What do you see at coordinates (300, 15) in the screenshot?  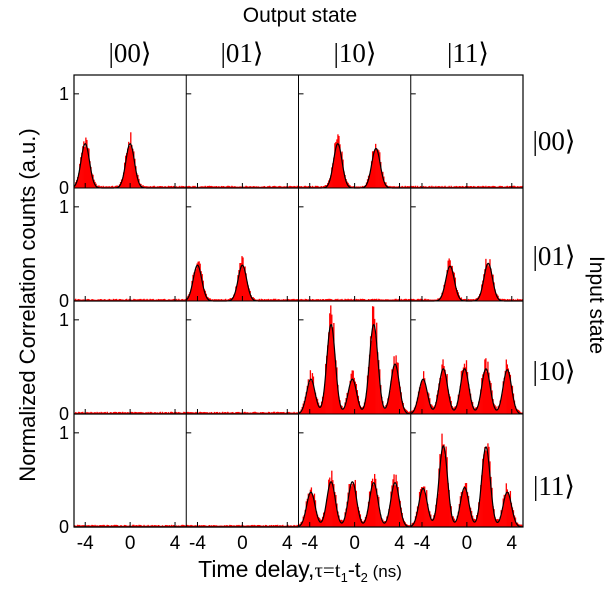 I see `chart-title: Output state` at bounding box center [300, 15].